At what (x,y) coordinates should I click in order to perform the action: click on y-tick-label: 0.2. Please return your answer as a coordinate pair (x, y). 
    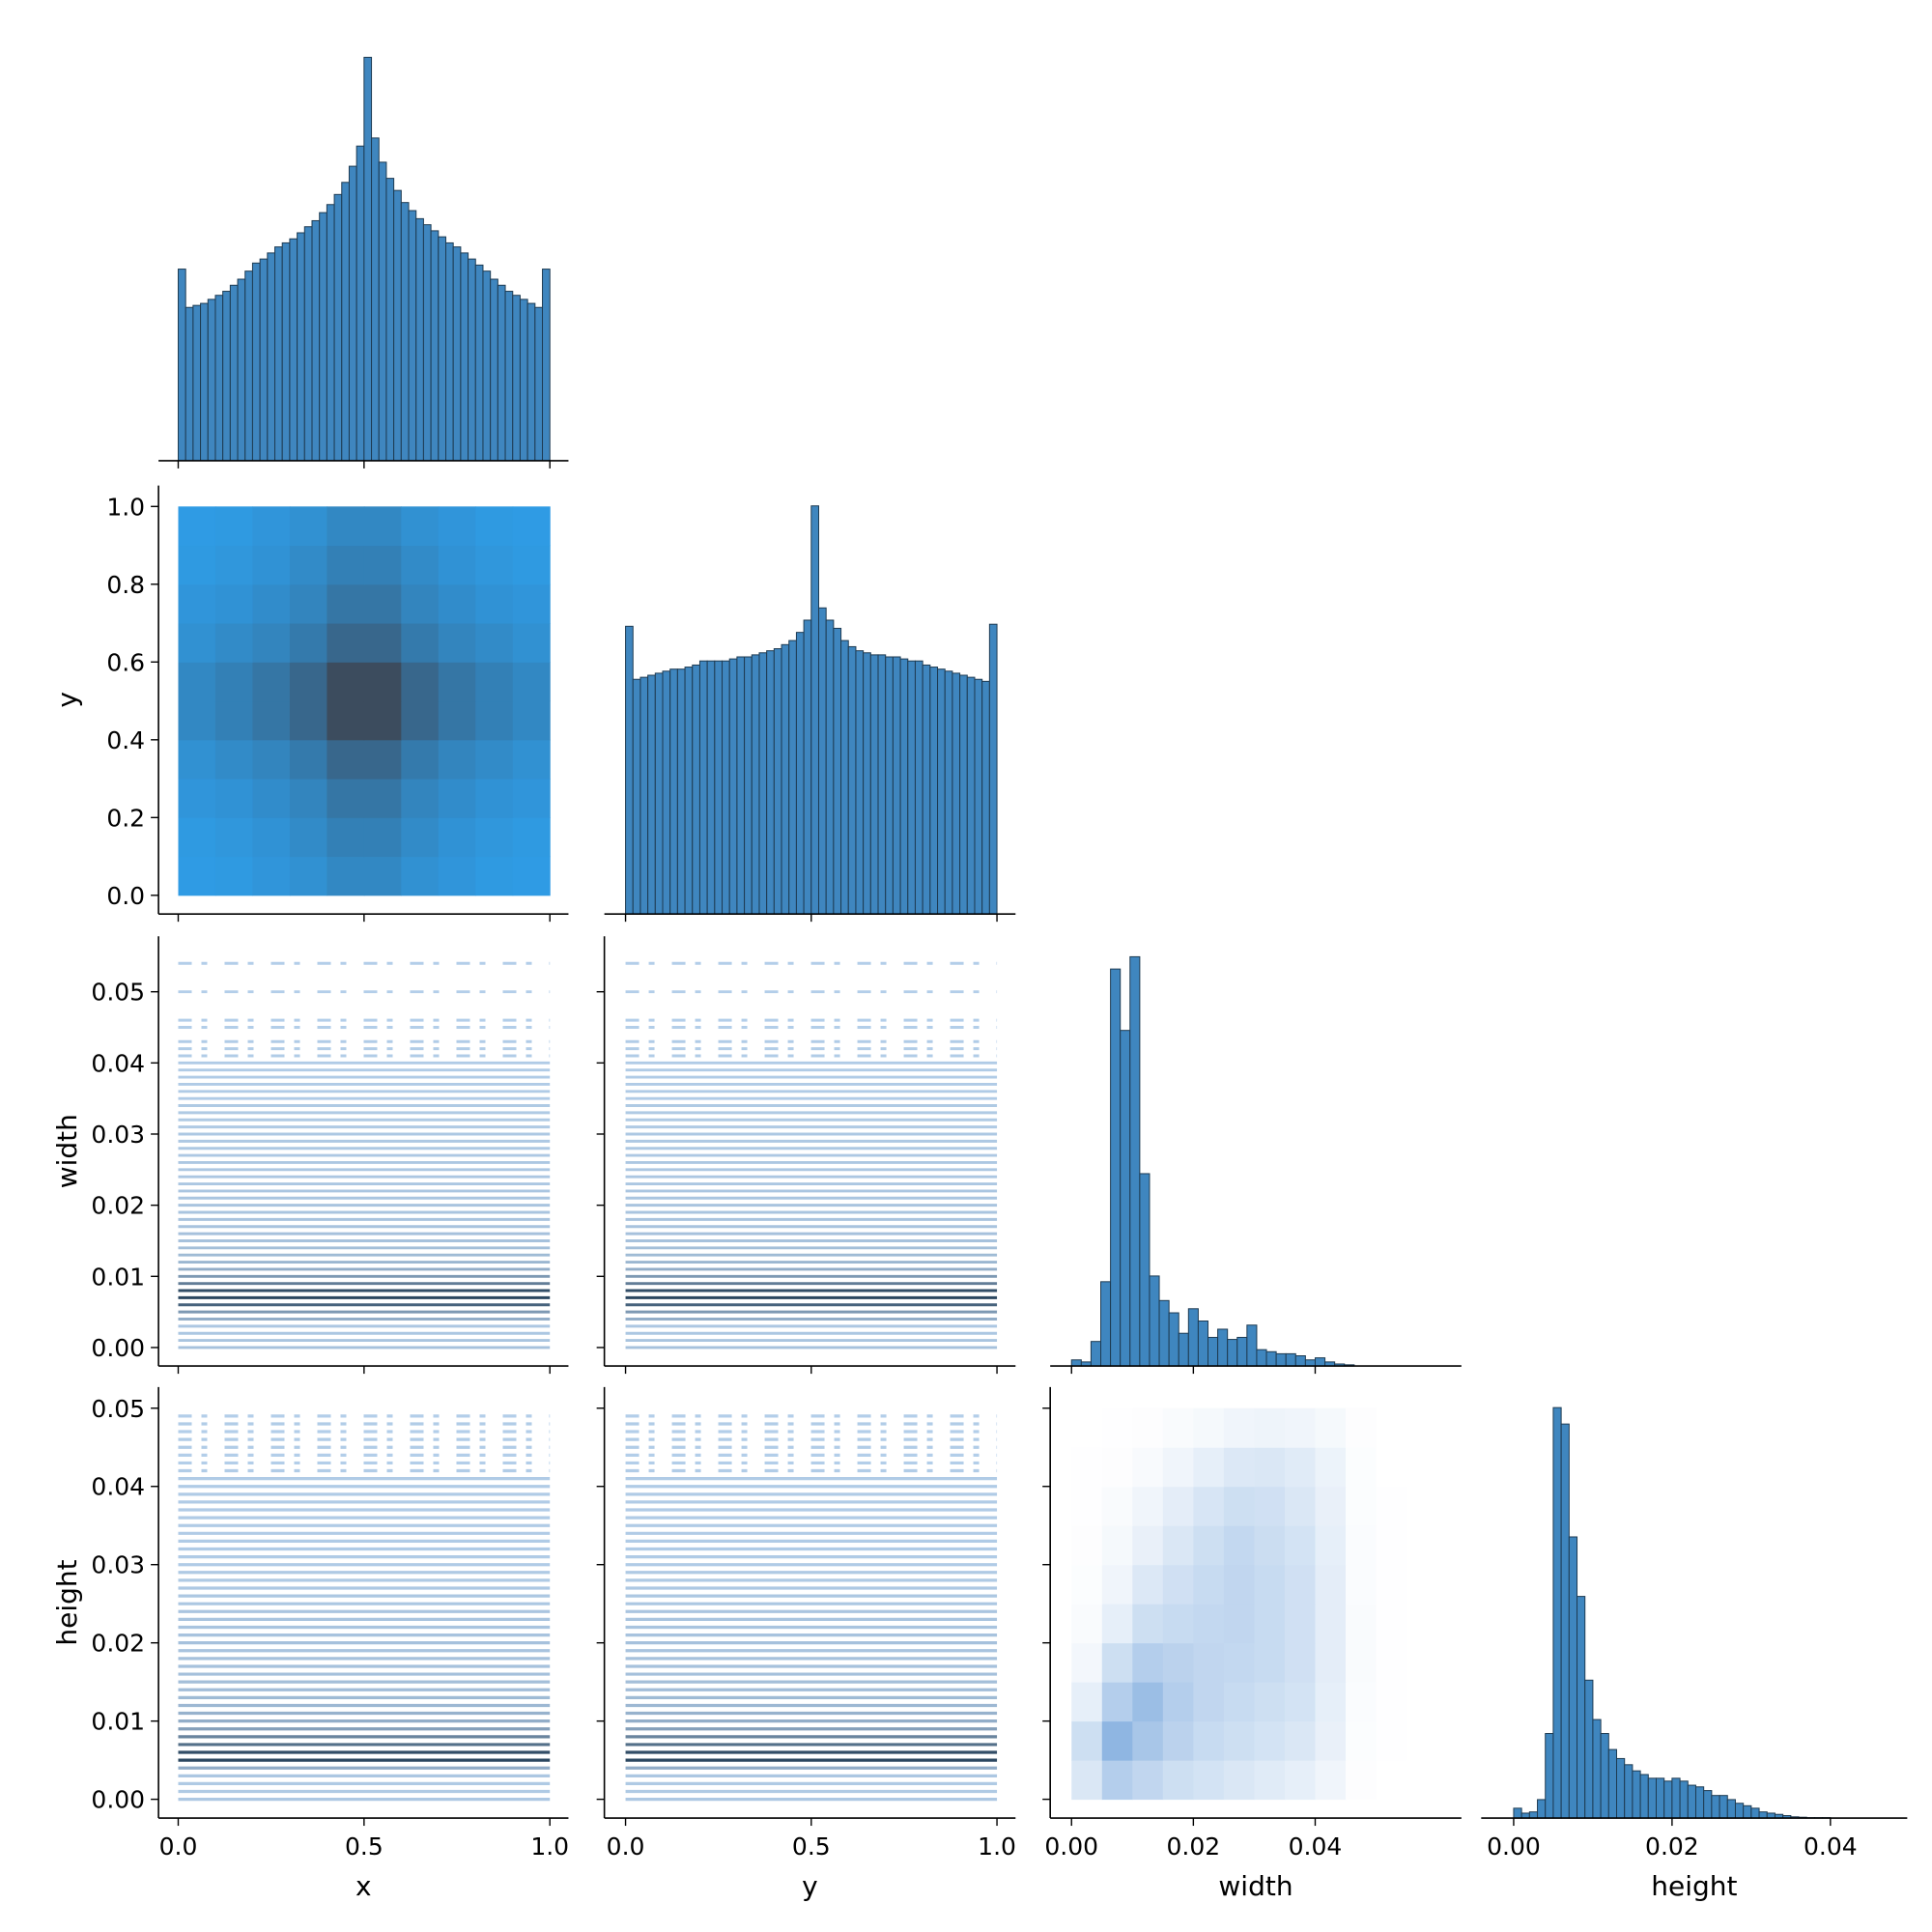
    Looking at the image, I should click on (125, 818).